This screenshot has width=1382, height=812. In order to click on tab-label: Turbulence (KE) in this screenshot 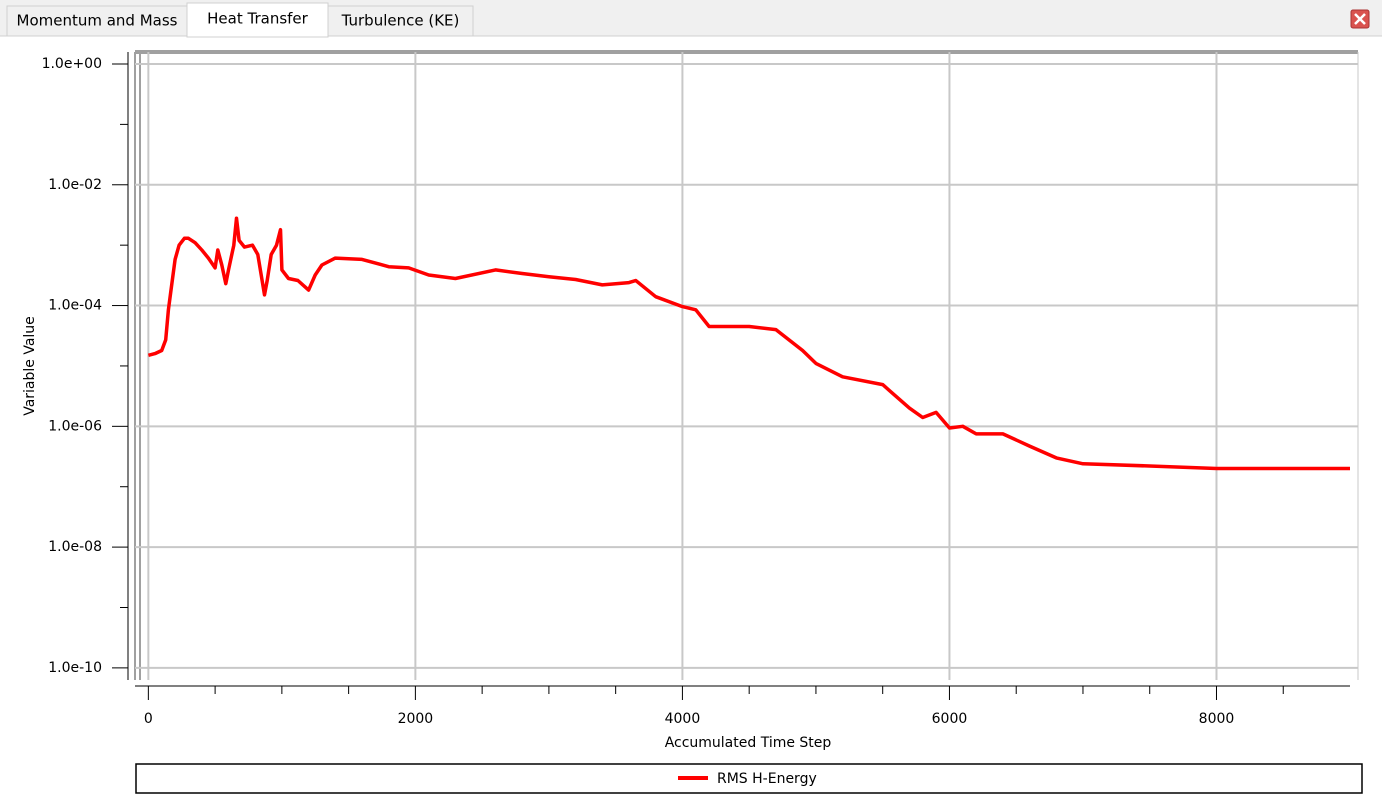, I will do `click(400, 21)`.